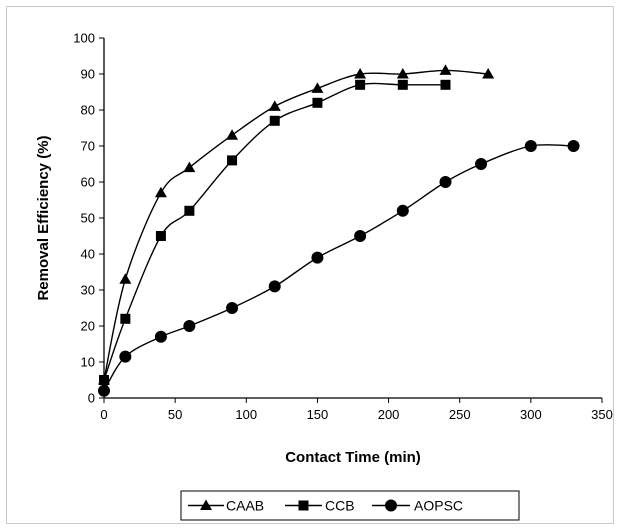 The width and height of the screenshot is (623, 529). What do you see at coordinates (88, 74) in the screenshot?
I see `y-tick-label: 90` at bounding box center [88, 74].